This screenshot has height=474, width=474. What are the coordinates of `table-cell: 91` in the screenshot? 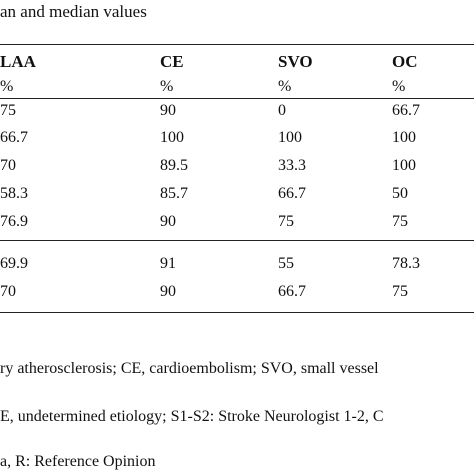 It's located at (168, 263).